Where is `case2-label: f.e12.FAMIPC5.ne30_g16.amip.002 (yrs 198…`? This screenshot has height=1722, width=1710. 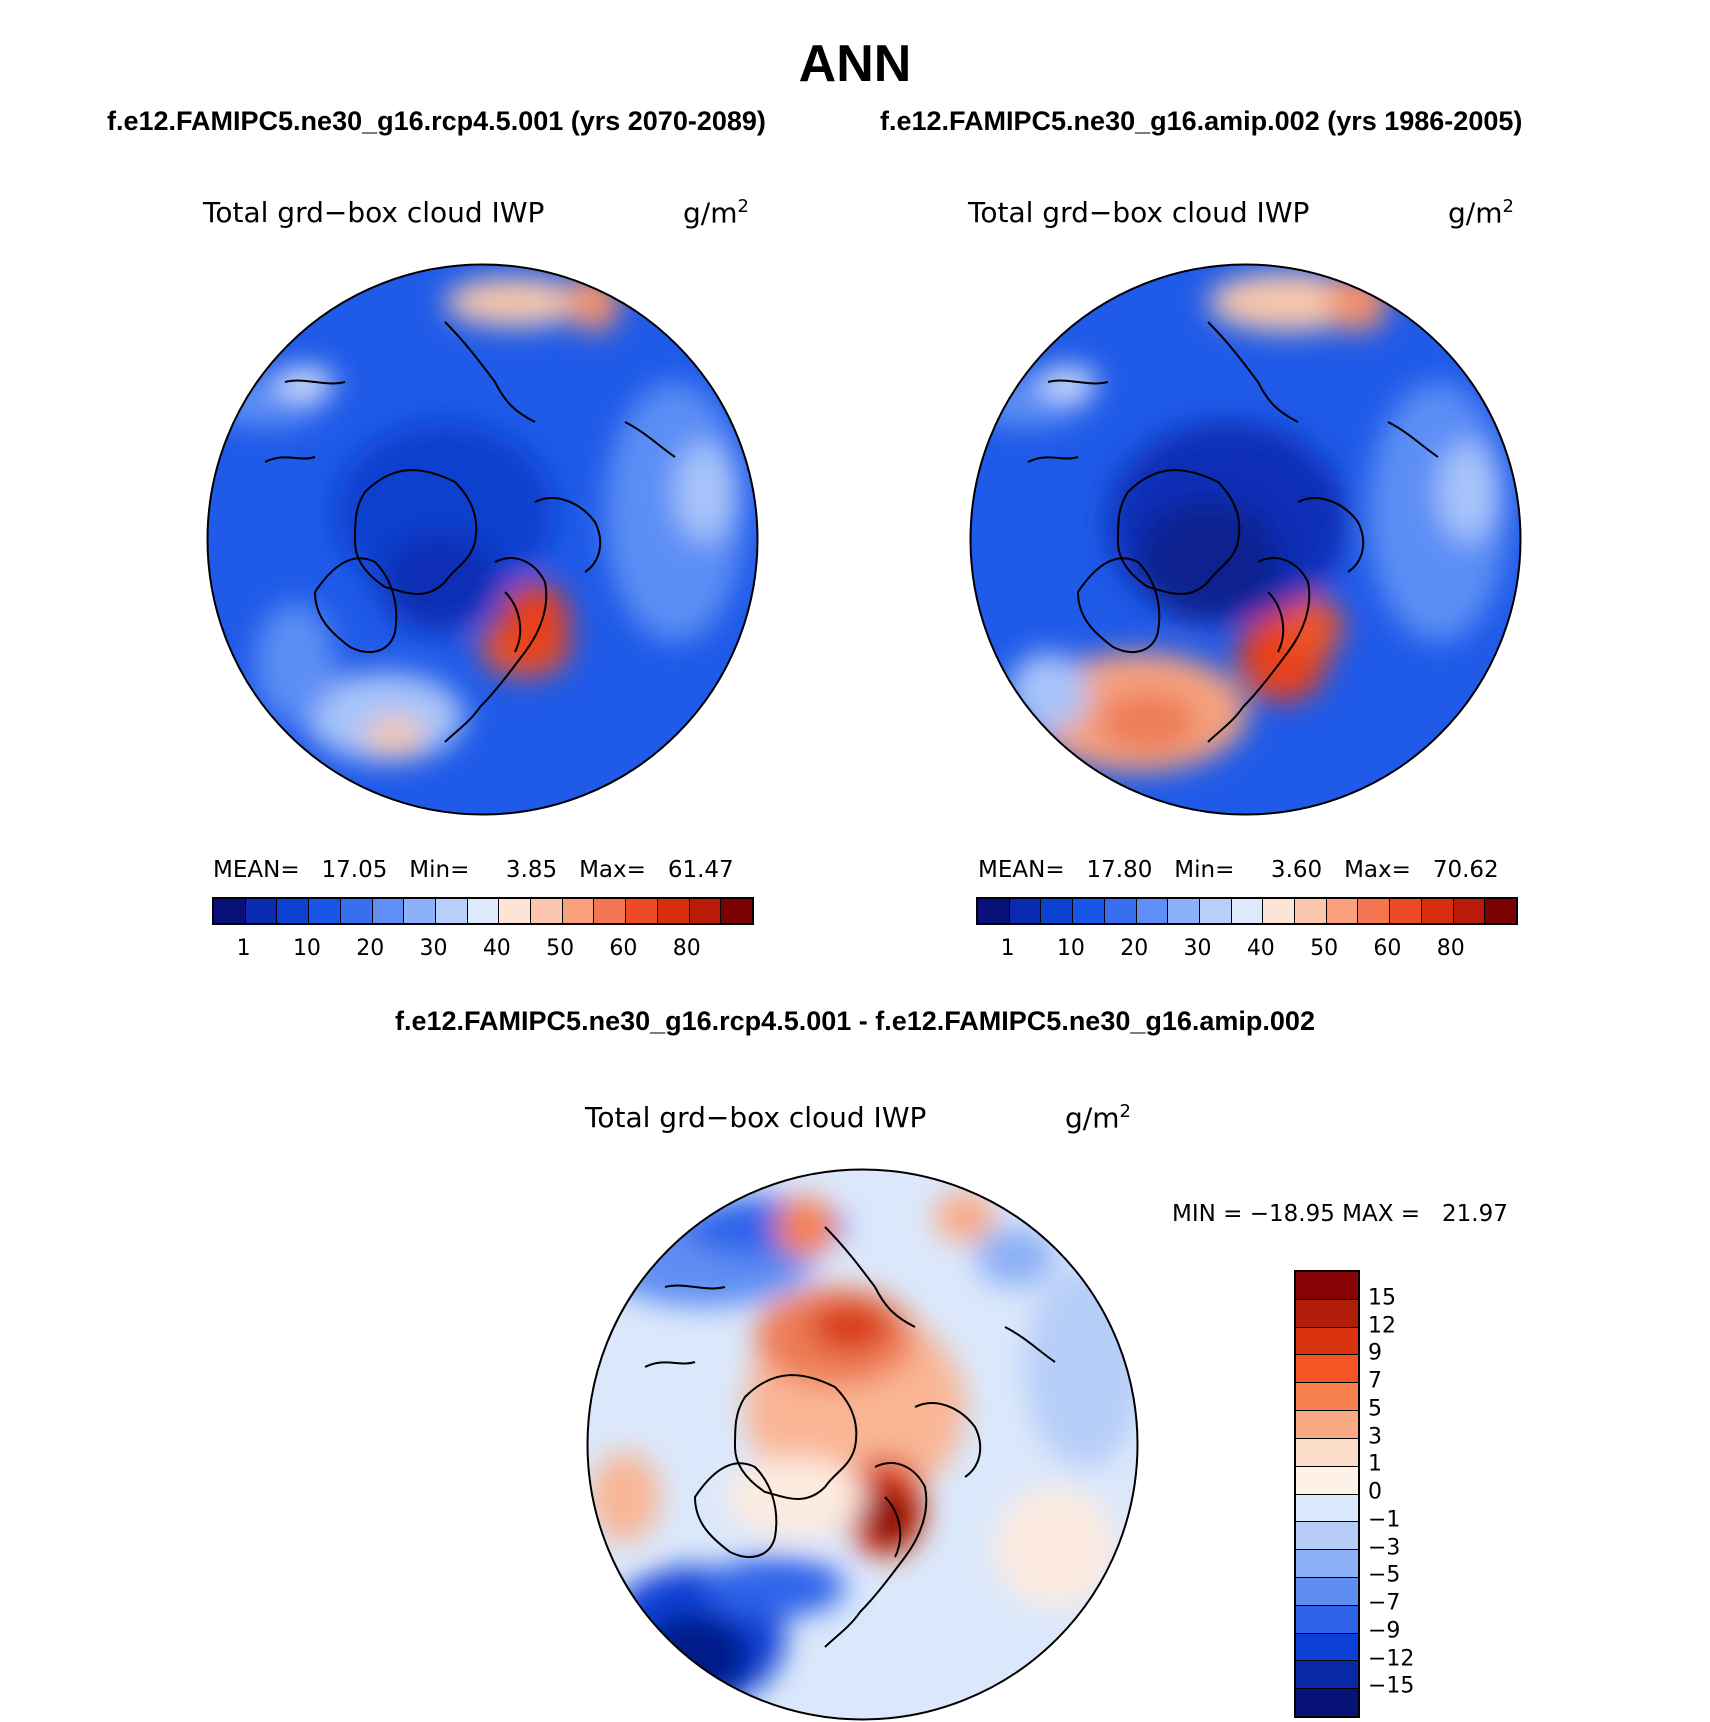
case2-label: f.e12.FAMIPC5.ne30_g16.amip.002 (yrs 198… is located at coordinates (1201, 121).